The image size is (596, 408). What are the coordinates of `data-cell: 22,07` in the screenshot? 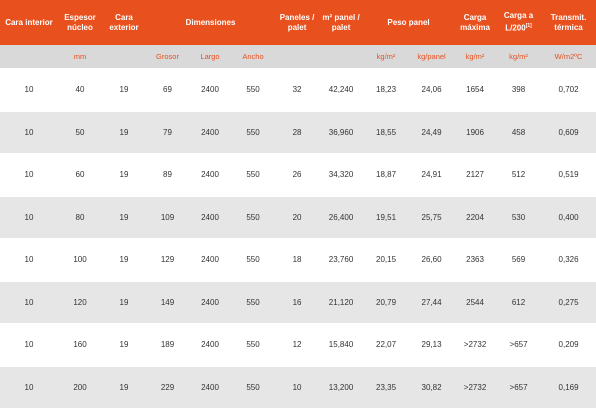 It's located at (386, 344).